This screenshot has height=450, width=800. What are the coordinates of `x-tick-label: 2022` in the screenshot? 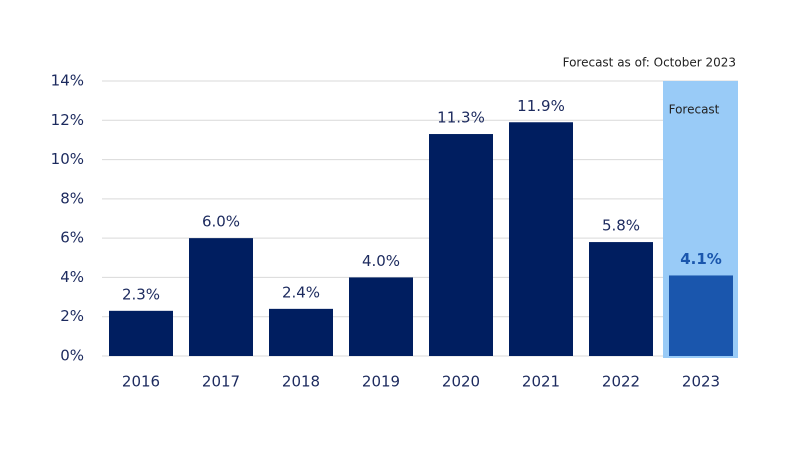 It's located at (621, 382).